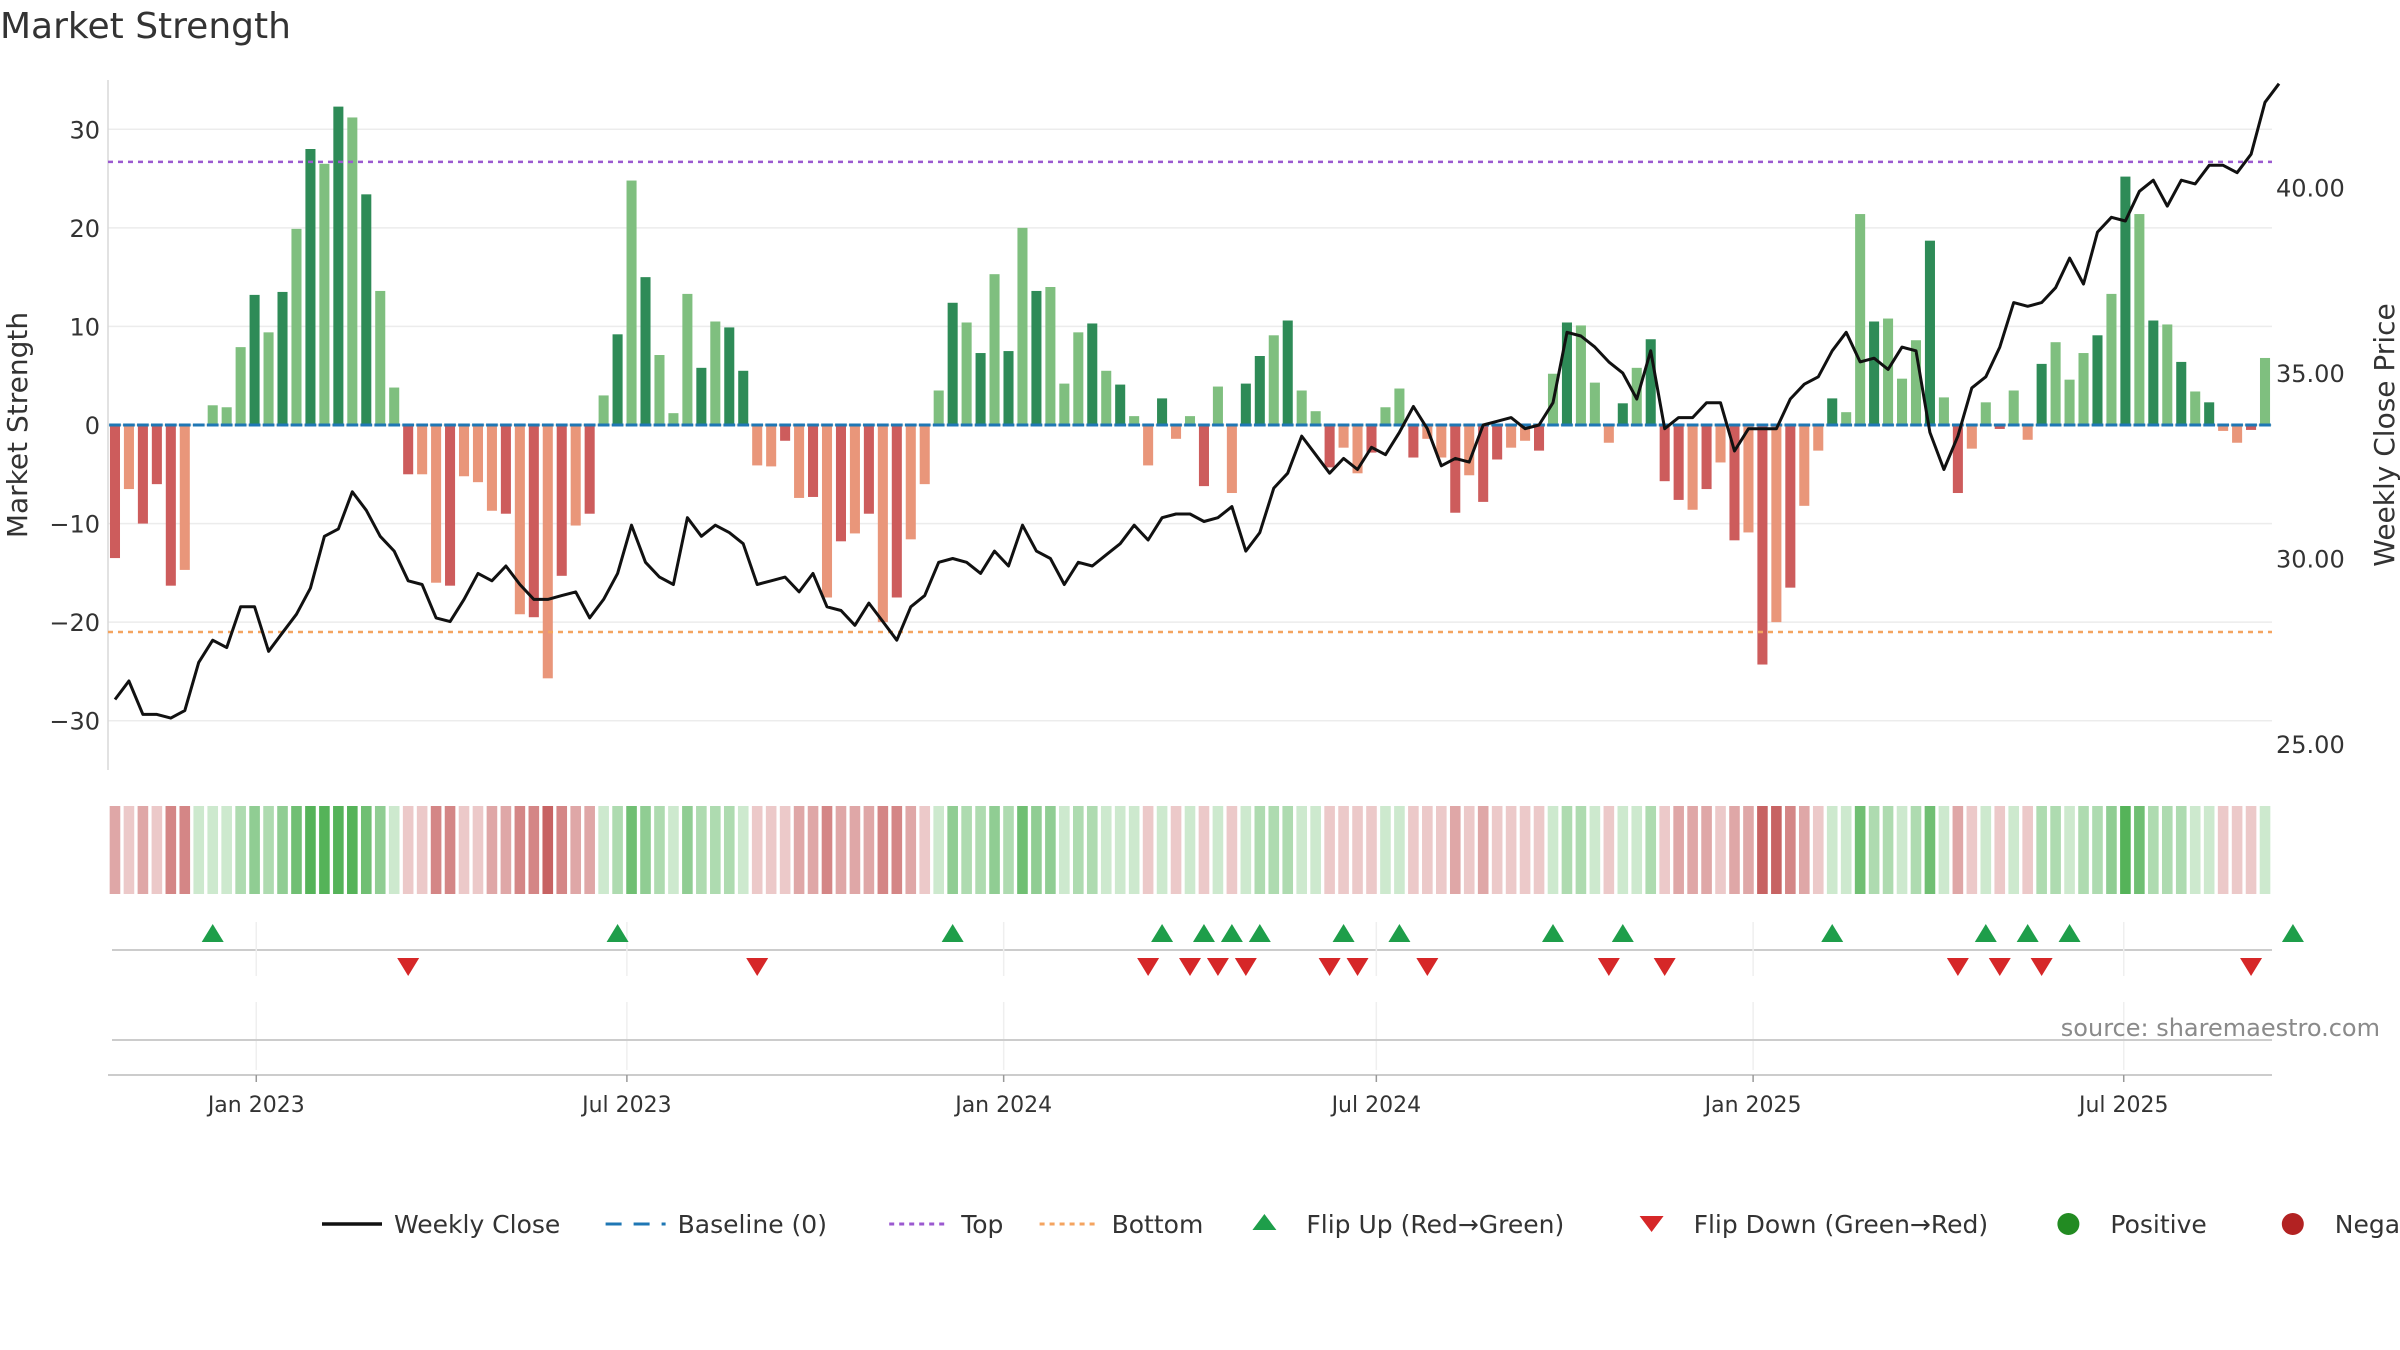  Describe the element at coordinates (477, 1224) in the screenshot. I see `legend-label: Weekly Close` at that location.